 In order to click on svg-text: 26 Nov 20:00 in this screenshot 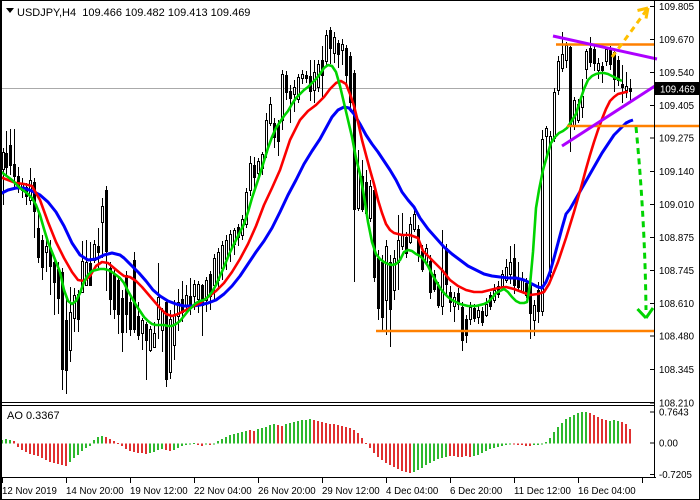, I will do `click(287, 491)`.